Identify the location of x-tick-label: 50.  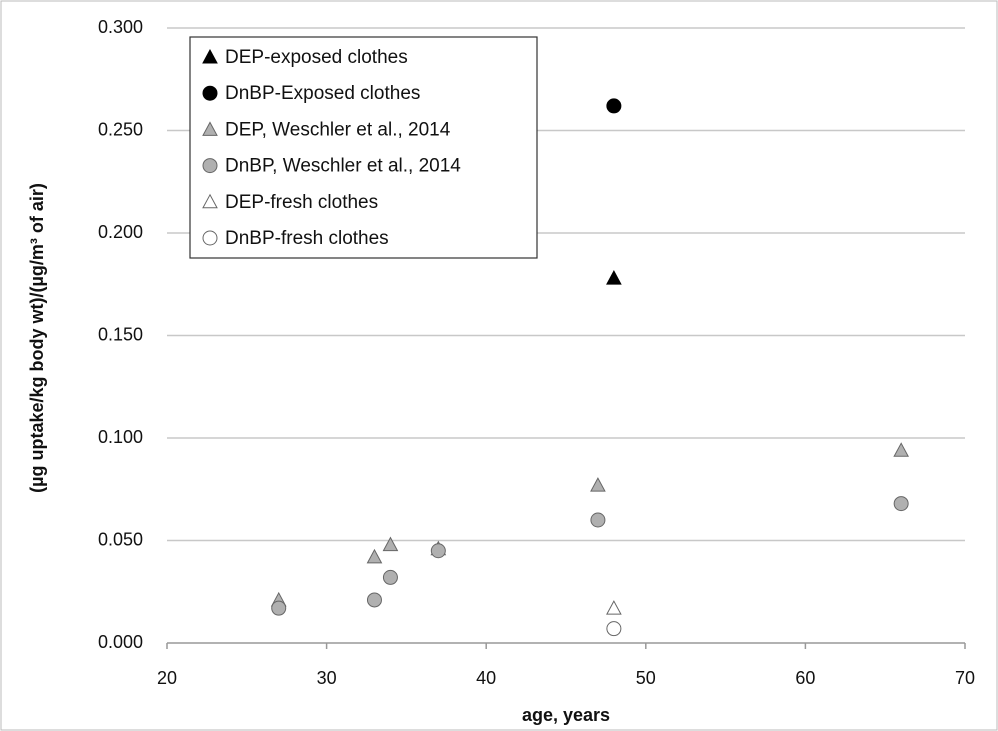
(646, 678).